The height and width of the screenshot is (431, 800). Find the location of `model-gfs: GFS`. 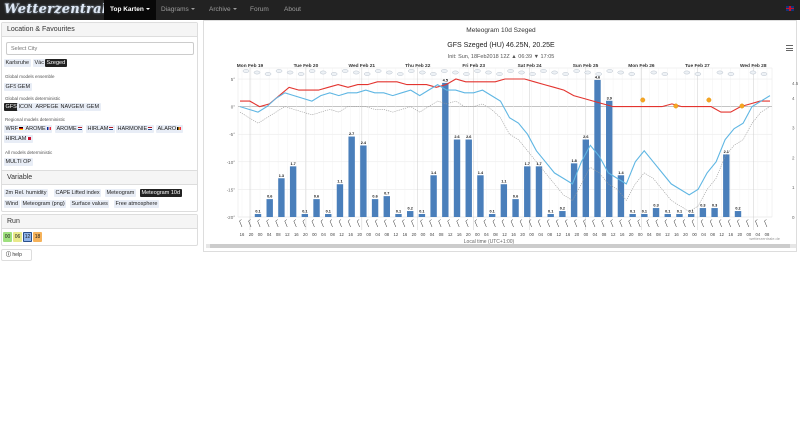

model-gfs: GFS is located at coordinates (11, 107).